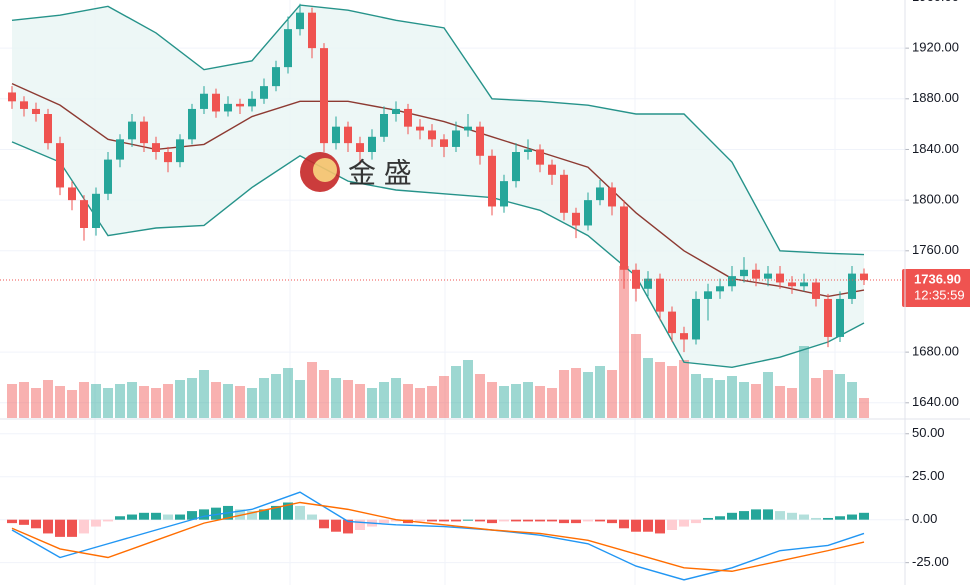 The image size is (970, 585). What do you see at coordinates (935, 199) in the screenshot?
I see `y-tick-label: 1800.00` at bounding box center [935, 199].